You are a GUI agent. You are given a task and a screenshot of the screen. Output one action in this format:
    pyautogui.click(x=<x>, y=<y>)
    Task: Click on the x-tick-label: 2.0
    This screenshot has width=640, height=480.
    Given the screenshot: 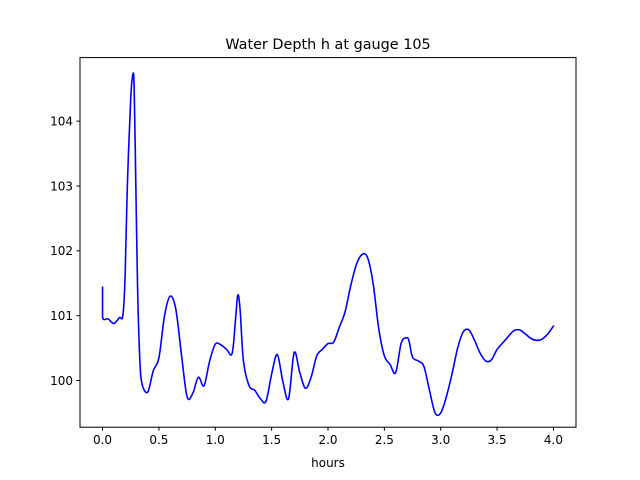 What is the action you would take?
    pyautogui.click(x=327, y=440)
    